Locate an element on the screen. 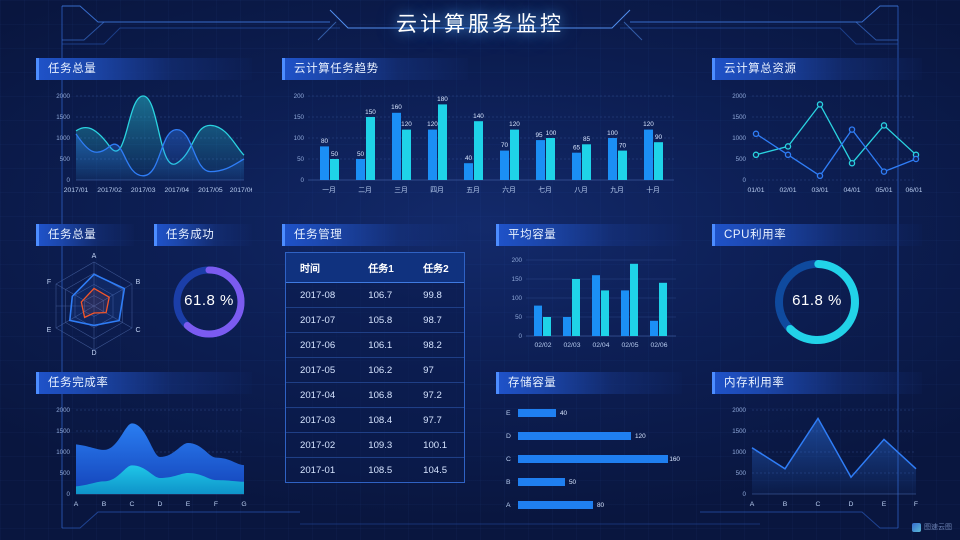 This screenshot has width=960, height=540. table-row: 2017-08 106.7 99.8 is located at coordinates (375, 295).